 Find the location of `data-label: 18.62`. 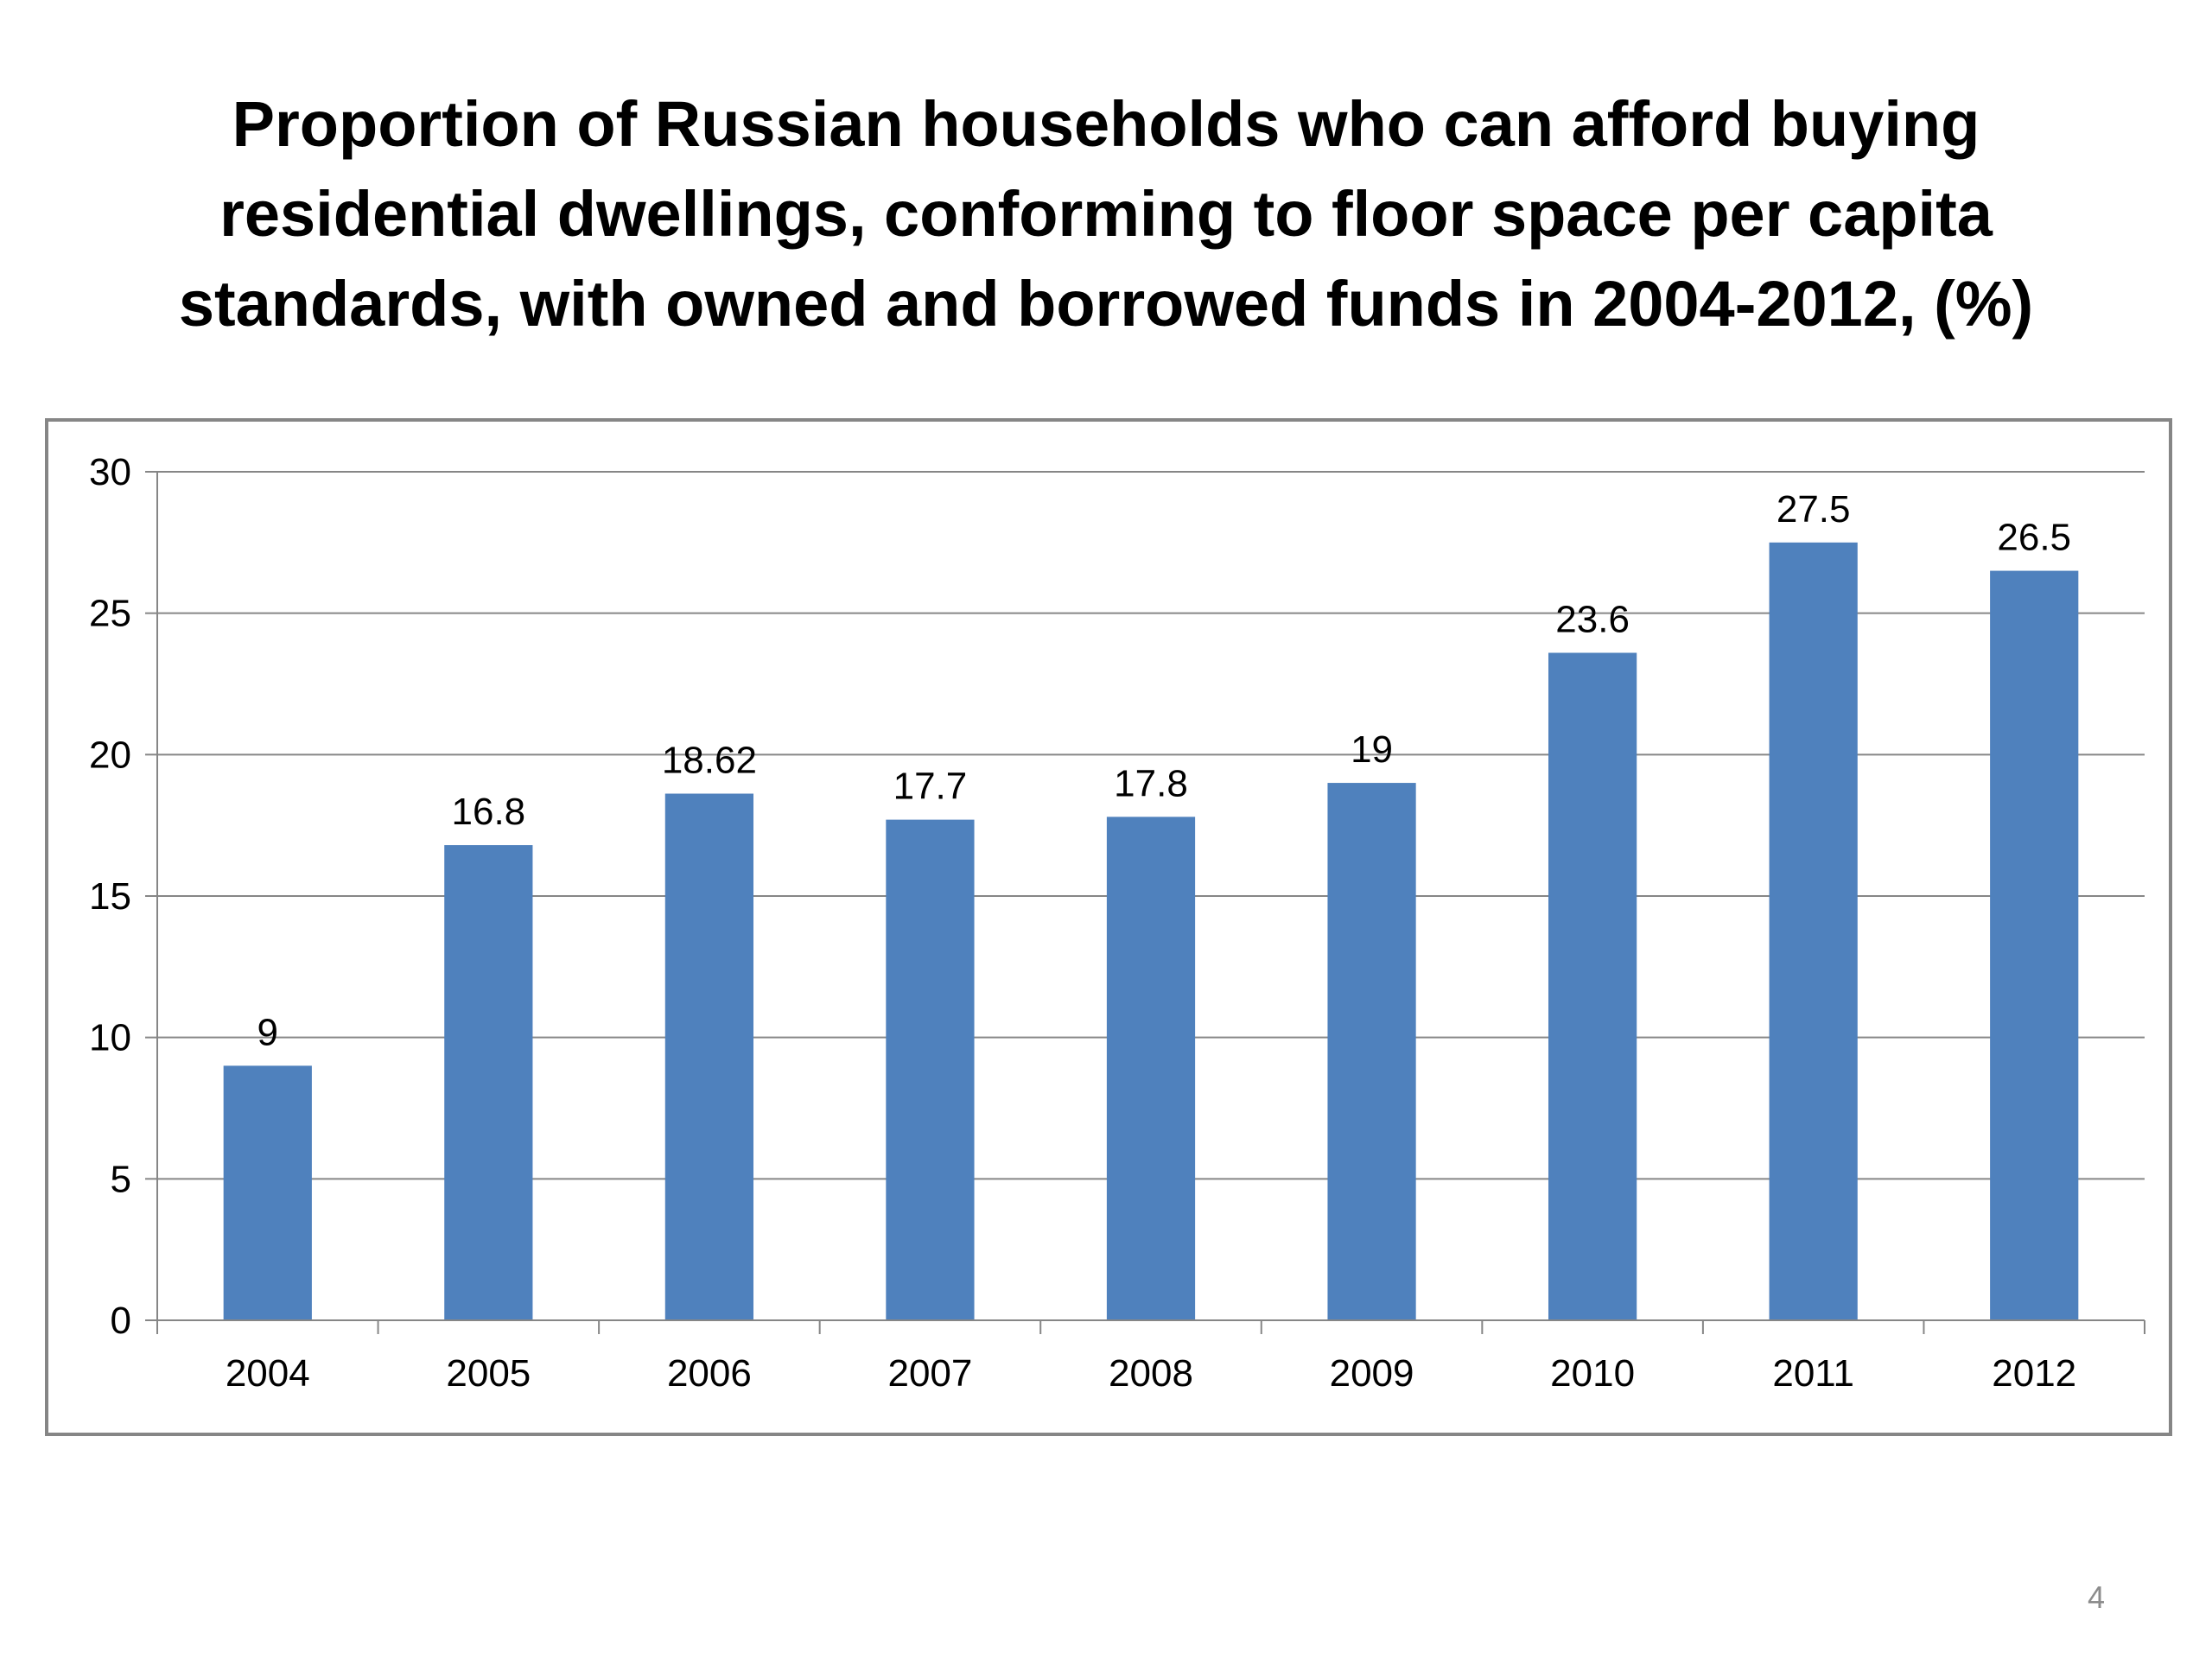

data-label: 18.62 is located at coordinates (709, 761).